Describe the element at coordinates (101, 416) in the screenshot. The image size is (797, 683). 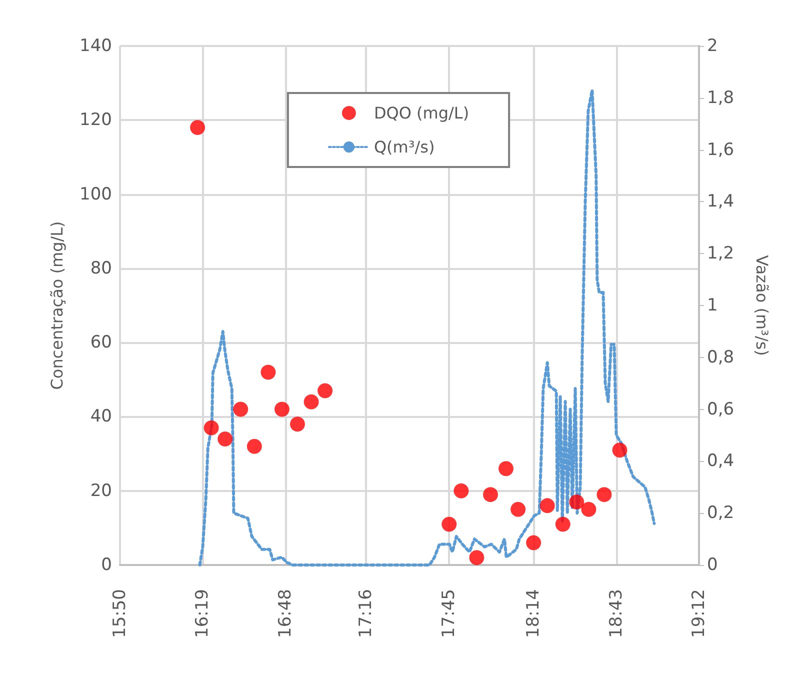
I see `y-tick-label: 40` at that location.